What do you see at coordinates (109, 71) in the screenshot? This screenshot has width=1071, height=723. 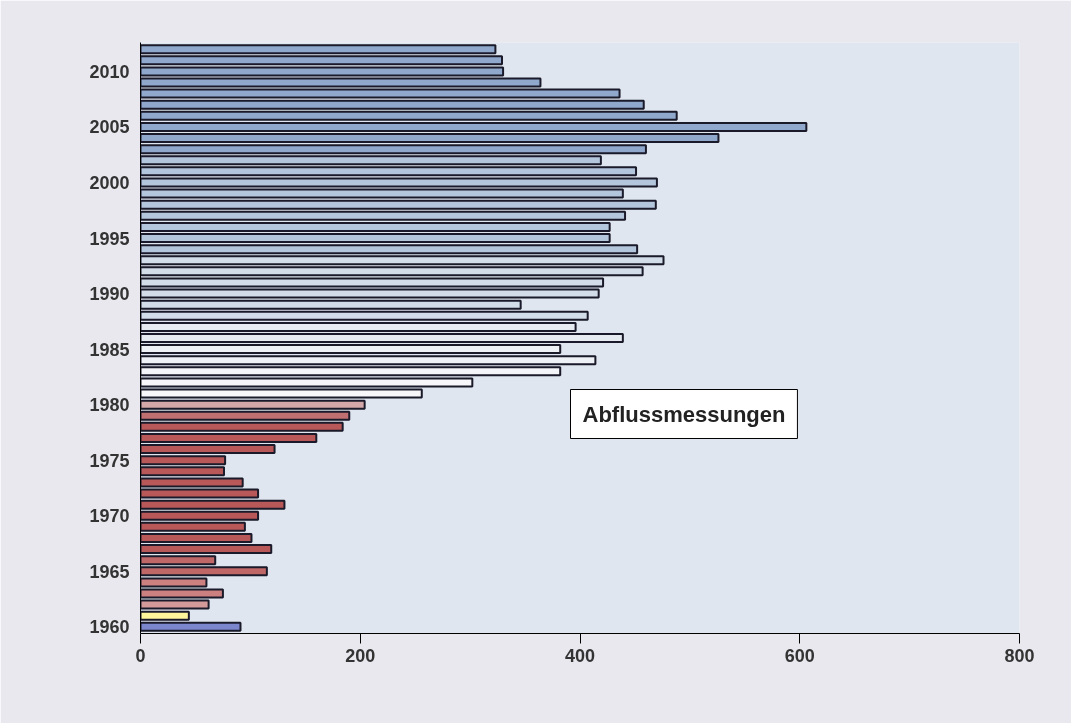 I see `y-tick-label: 2010` at bounding box center [109, 71].